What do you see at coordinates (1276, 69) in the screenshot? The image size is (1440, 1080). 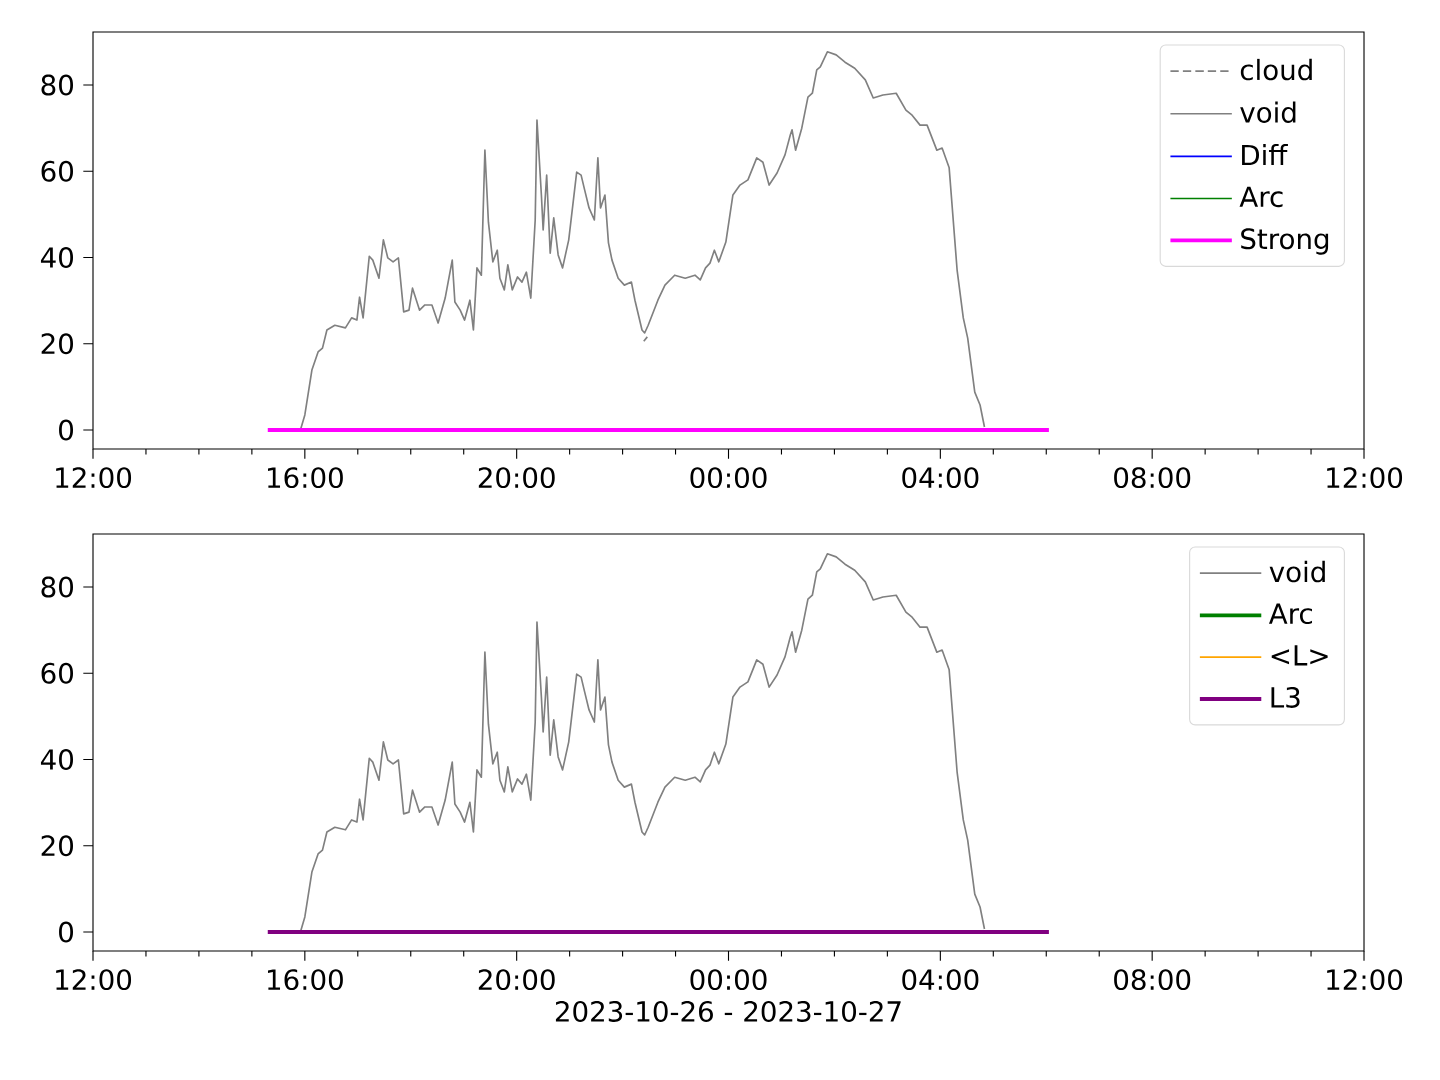 I see `legend-label: cloud` at bounding box center [1276, 69].